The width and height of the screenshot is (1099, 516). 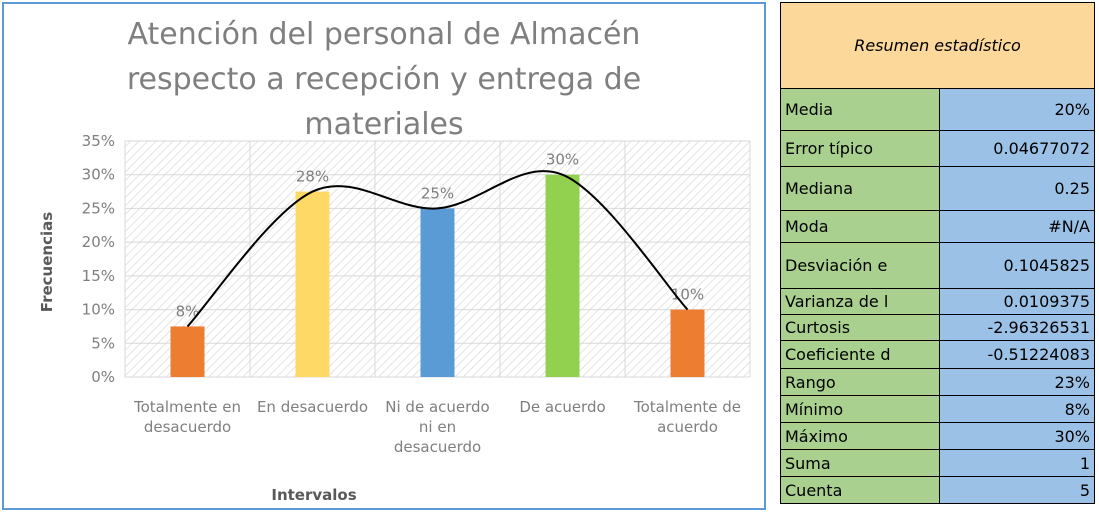 I want to click on x-tick-label: Totalmente en desacuerdo, so click(x=187, y=417).